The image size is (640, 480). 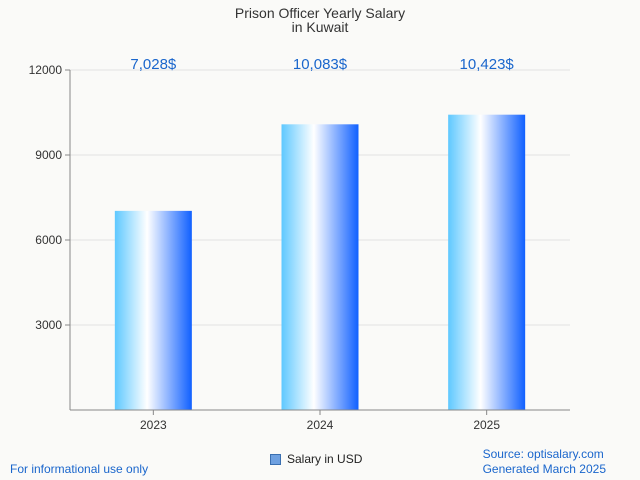 What do you see at coordinates (320, 27) in the screenshot?
I see `chart-title-line-2: in Kuwait` at bounding box center [320, 27].